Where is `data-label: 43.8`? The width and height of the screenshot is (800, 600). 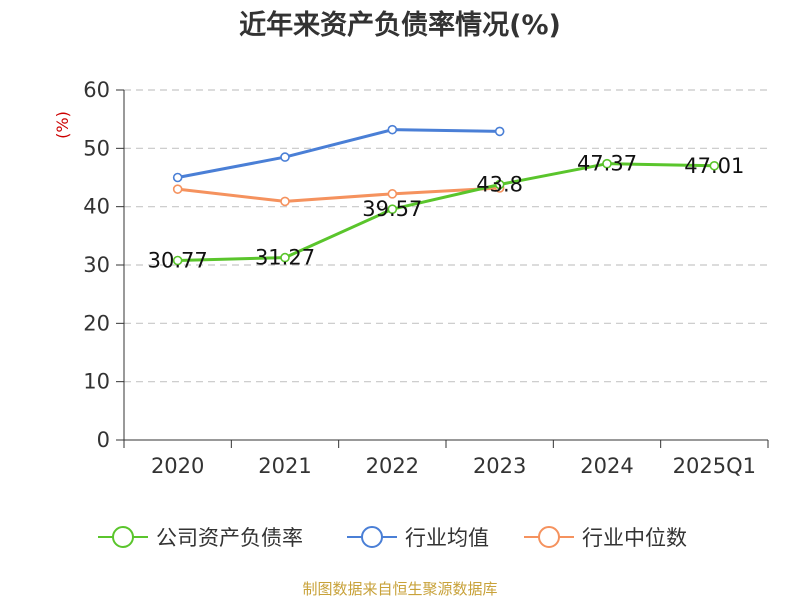
data-label: 43.8 is located at coordinates (499, 185).